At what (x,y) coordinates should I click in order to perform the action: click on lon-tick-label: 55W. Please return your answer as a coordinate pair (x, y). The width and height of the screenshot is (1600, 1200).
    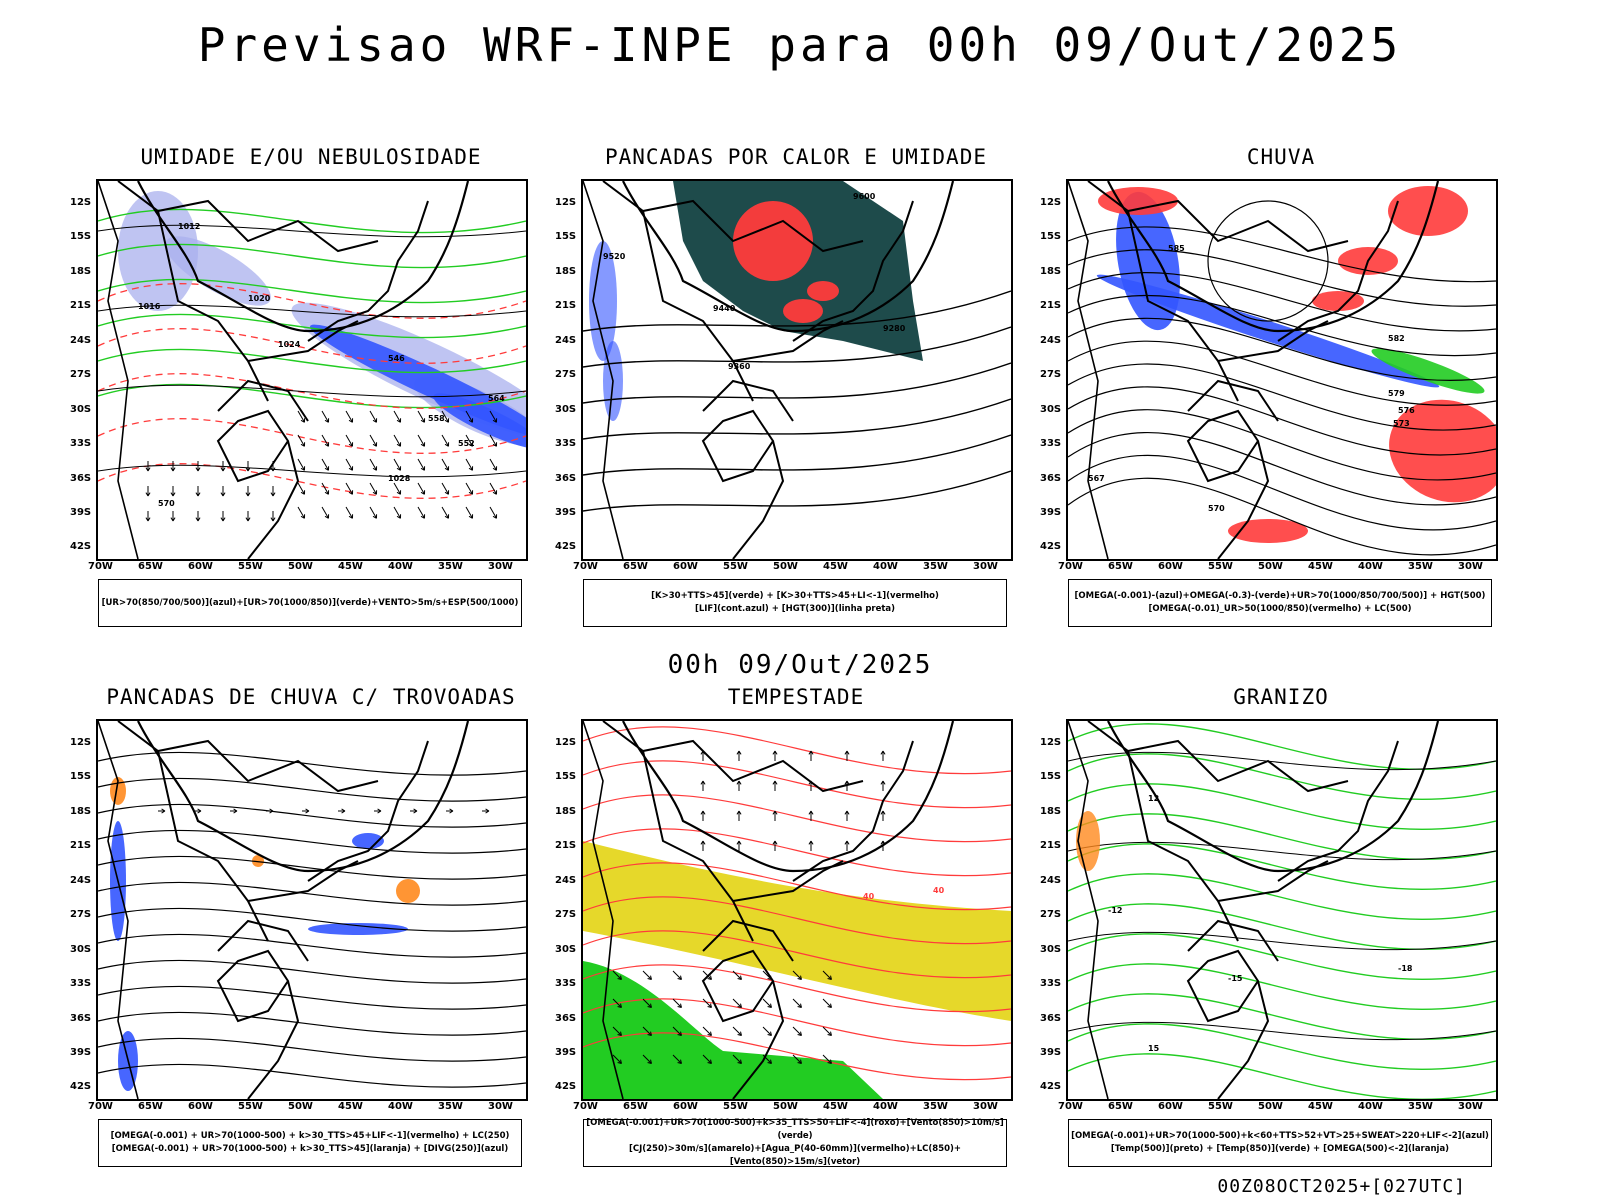
    Looking at the image, I should click on (250, 566).